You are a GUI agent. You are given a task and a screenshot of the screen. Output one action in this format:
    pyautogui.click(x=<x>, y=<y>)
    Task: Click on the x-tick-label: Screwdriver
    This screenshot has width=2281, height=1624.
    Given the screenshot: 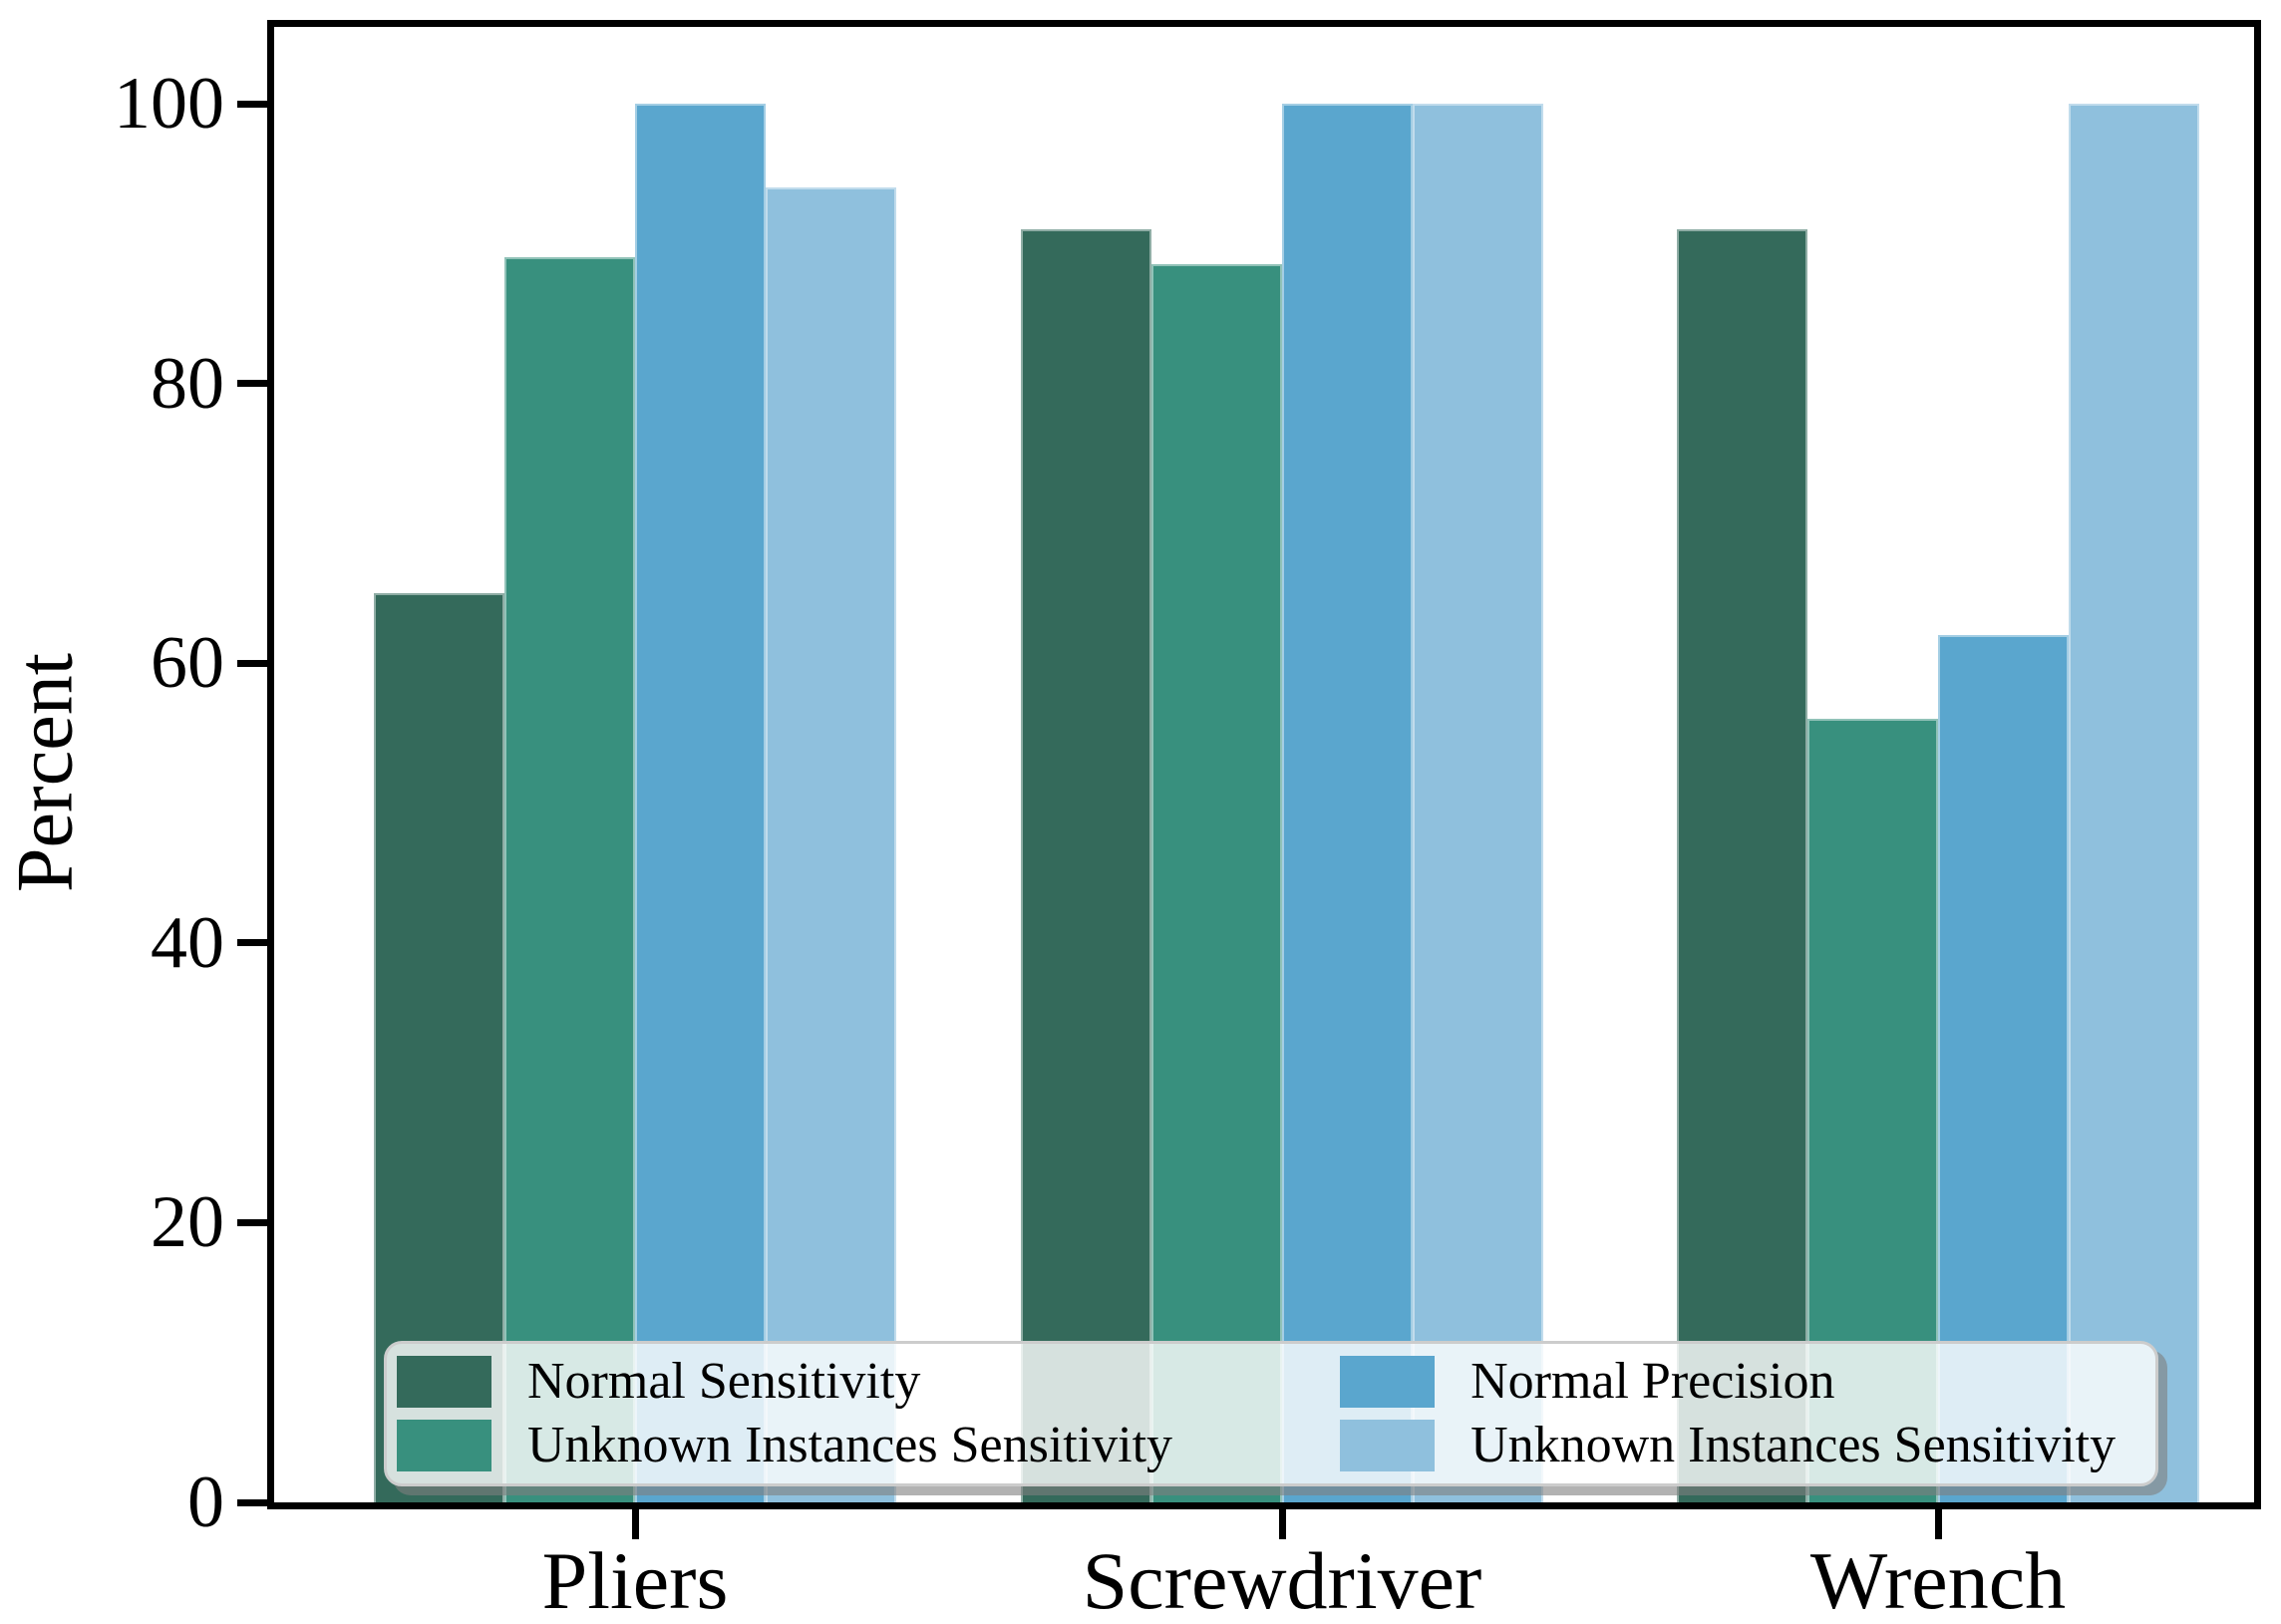 What is the action you would take?
    pyautogui.click(x=1282, y=1580)
    